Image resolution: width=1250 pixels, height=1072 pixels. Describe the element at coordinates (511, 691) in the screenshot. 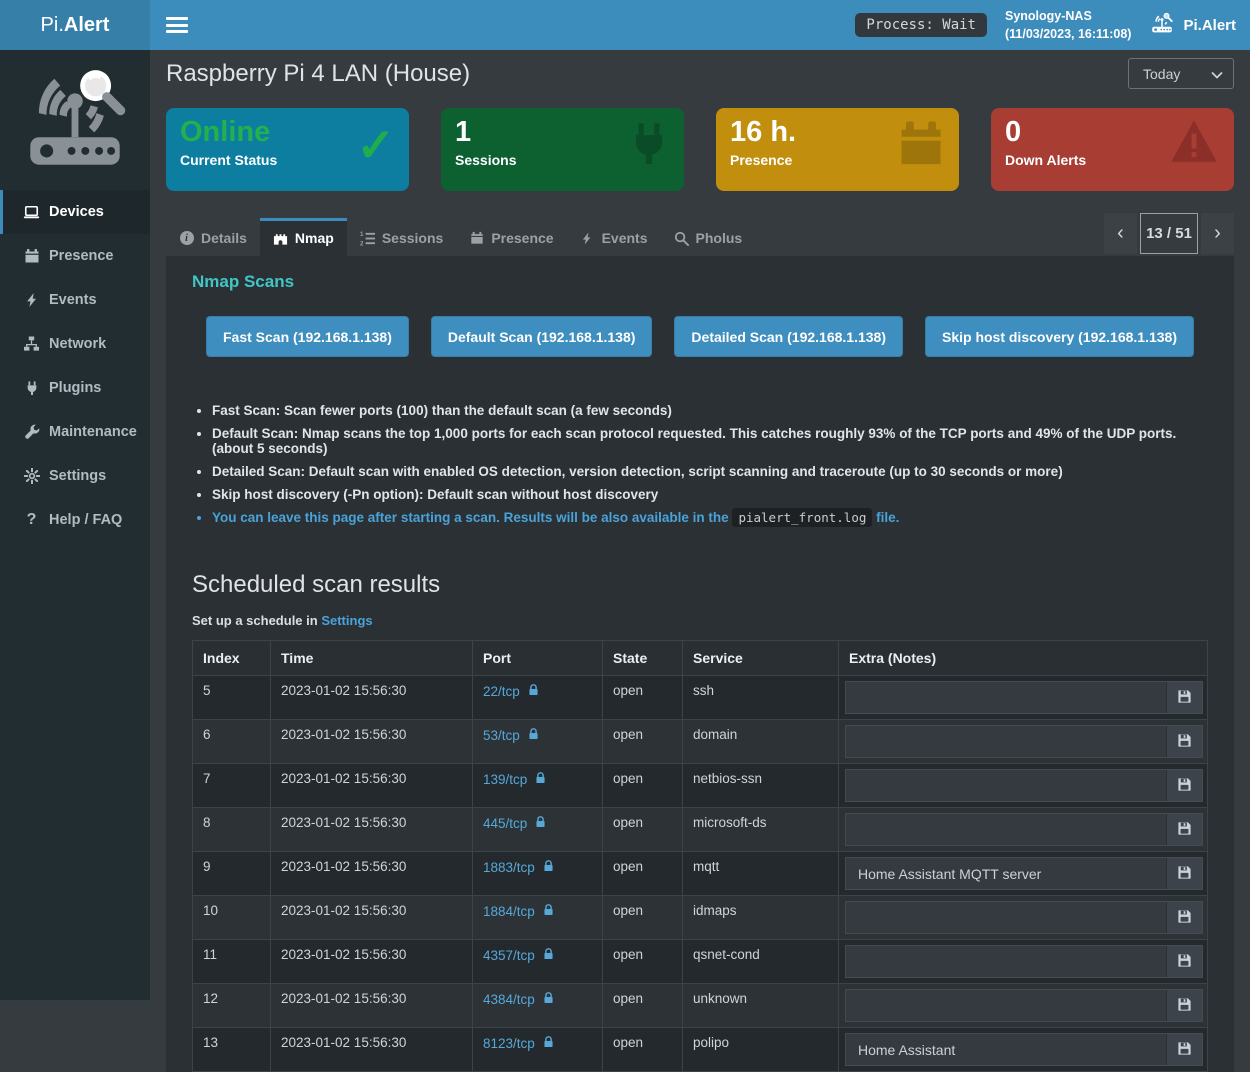

I see `port-link: 22/tcp` at that location.